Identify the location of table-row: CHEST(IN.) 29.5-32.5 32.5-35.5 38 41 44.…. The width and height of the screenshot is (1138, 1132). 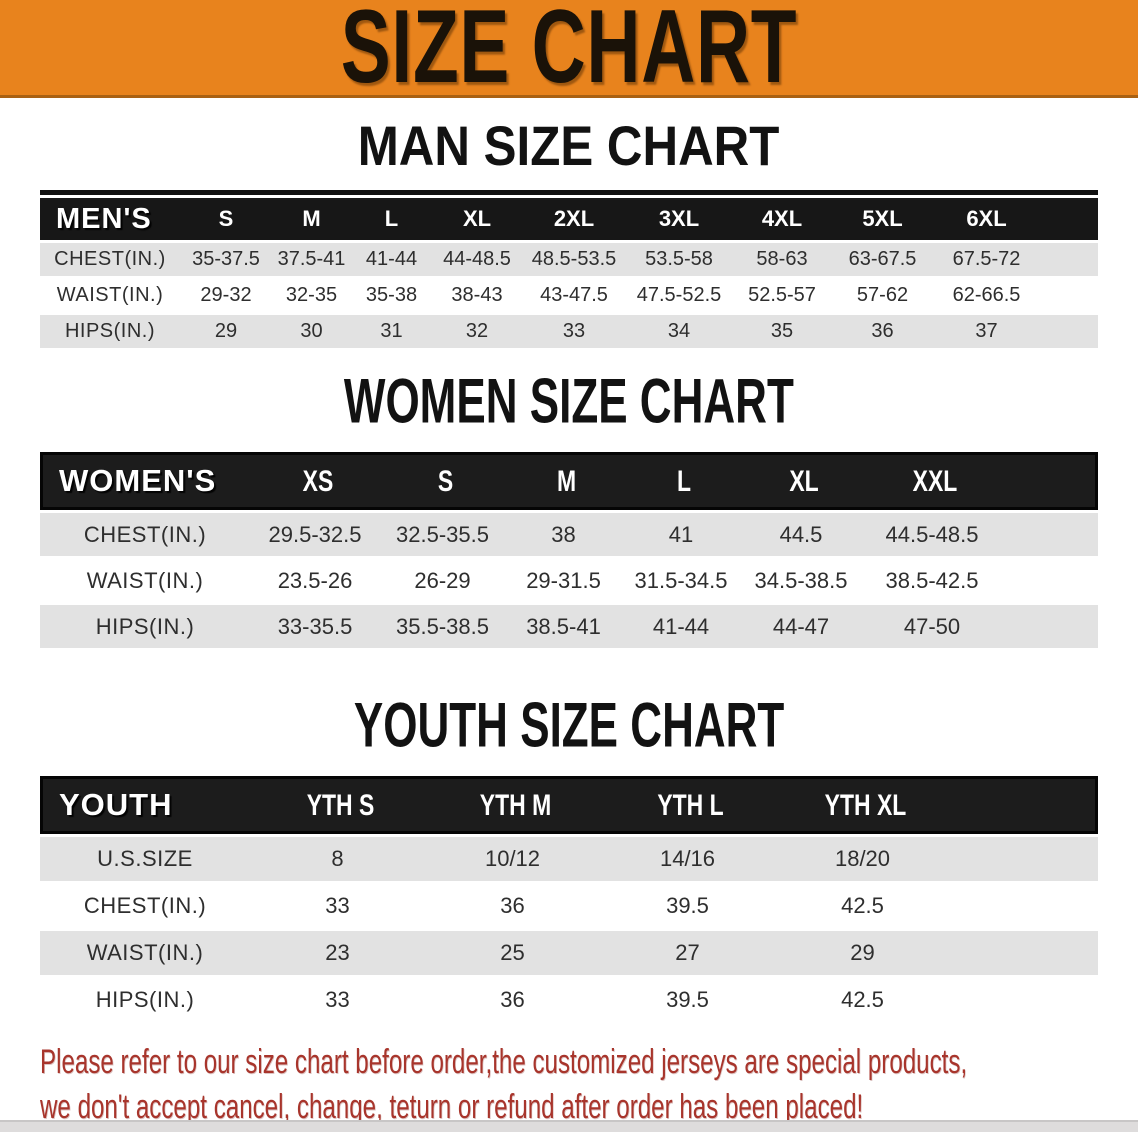
(569, 534).